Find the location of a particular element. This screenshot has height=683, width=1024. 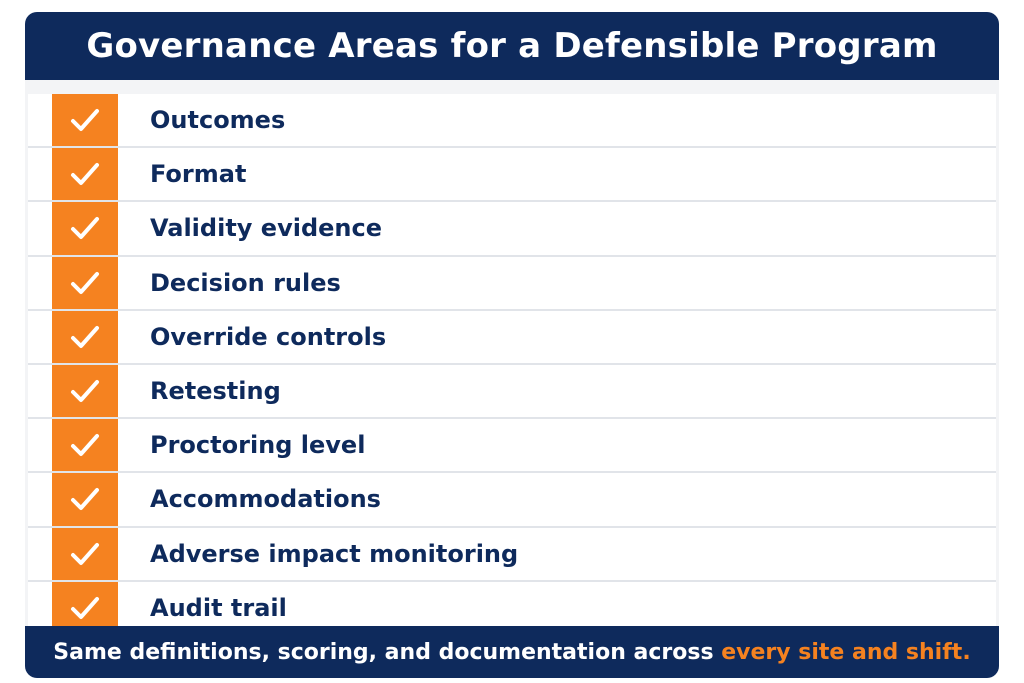

checklist-item-label: Audit trail is located at coordinates (218, 607).